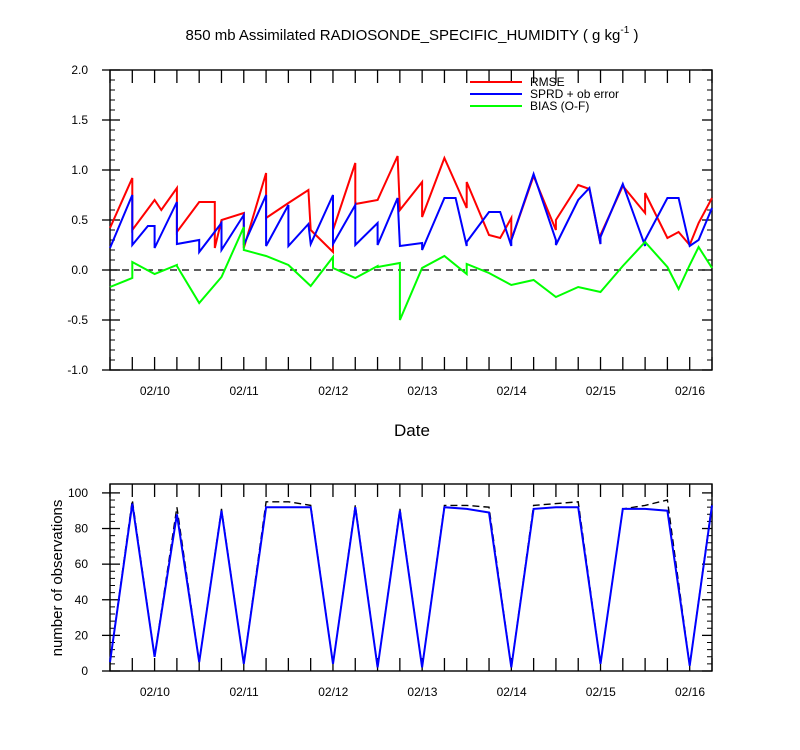 Image resolution: width=800 pixels, height=750 pixels. What do you see at coordinates (79, 120) in the screenshot?
I see `y-tick-label: 1.5` at bounding box center [79, 120].